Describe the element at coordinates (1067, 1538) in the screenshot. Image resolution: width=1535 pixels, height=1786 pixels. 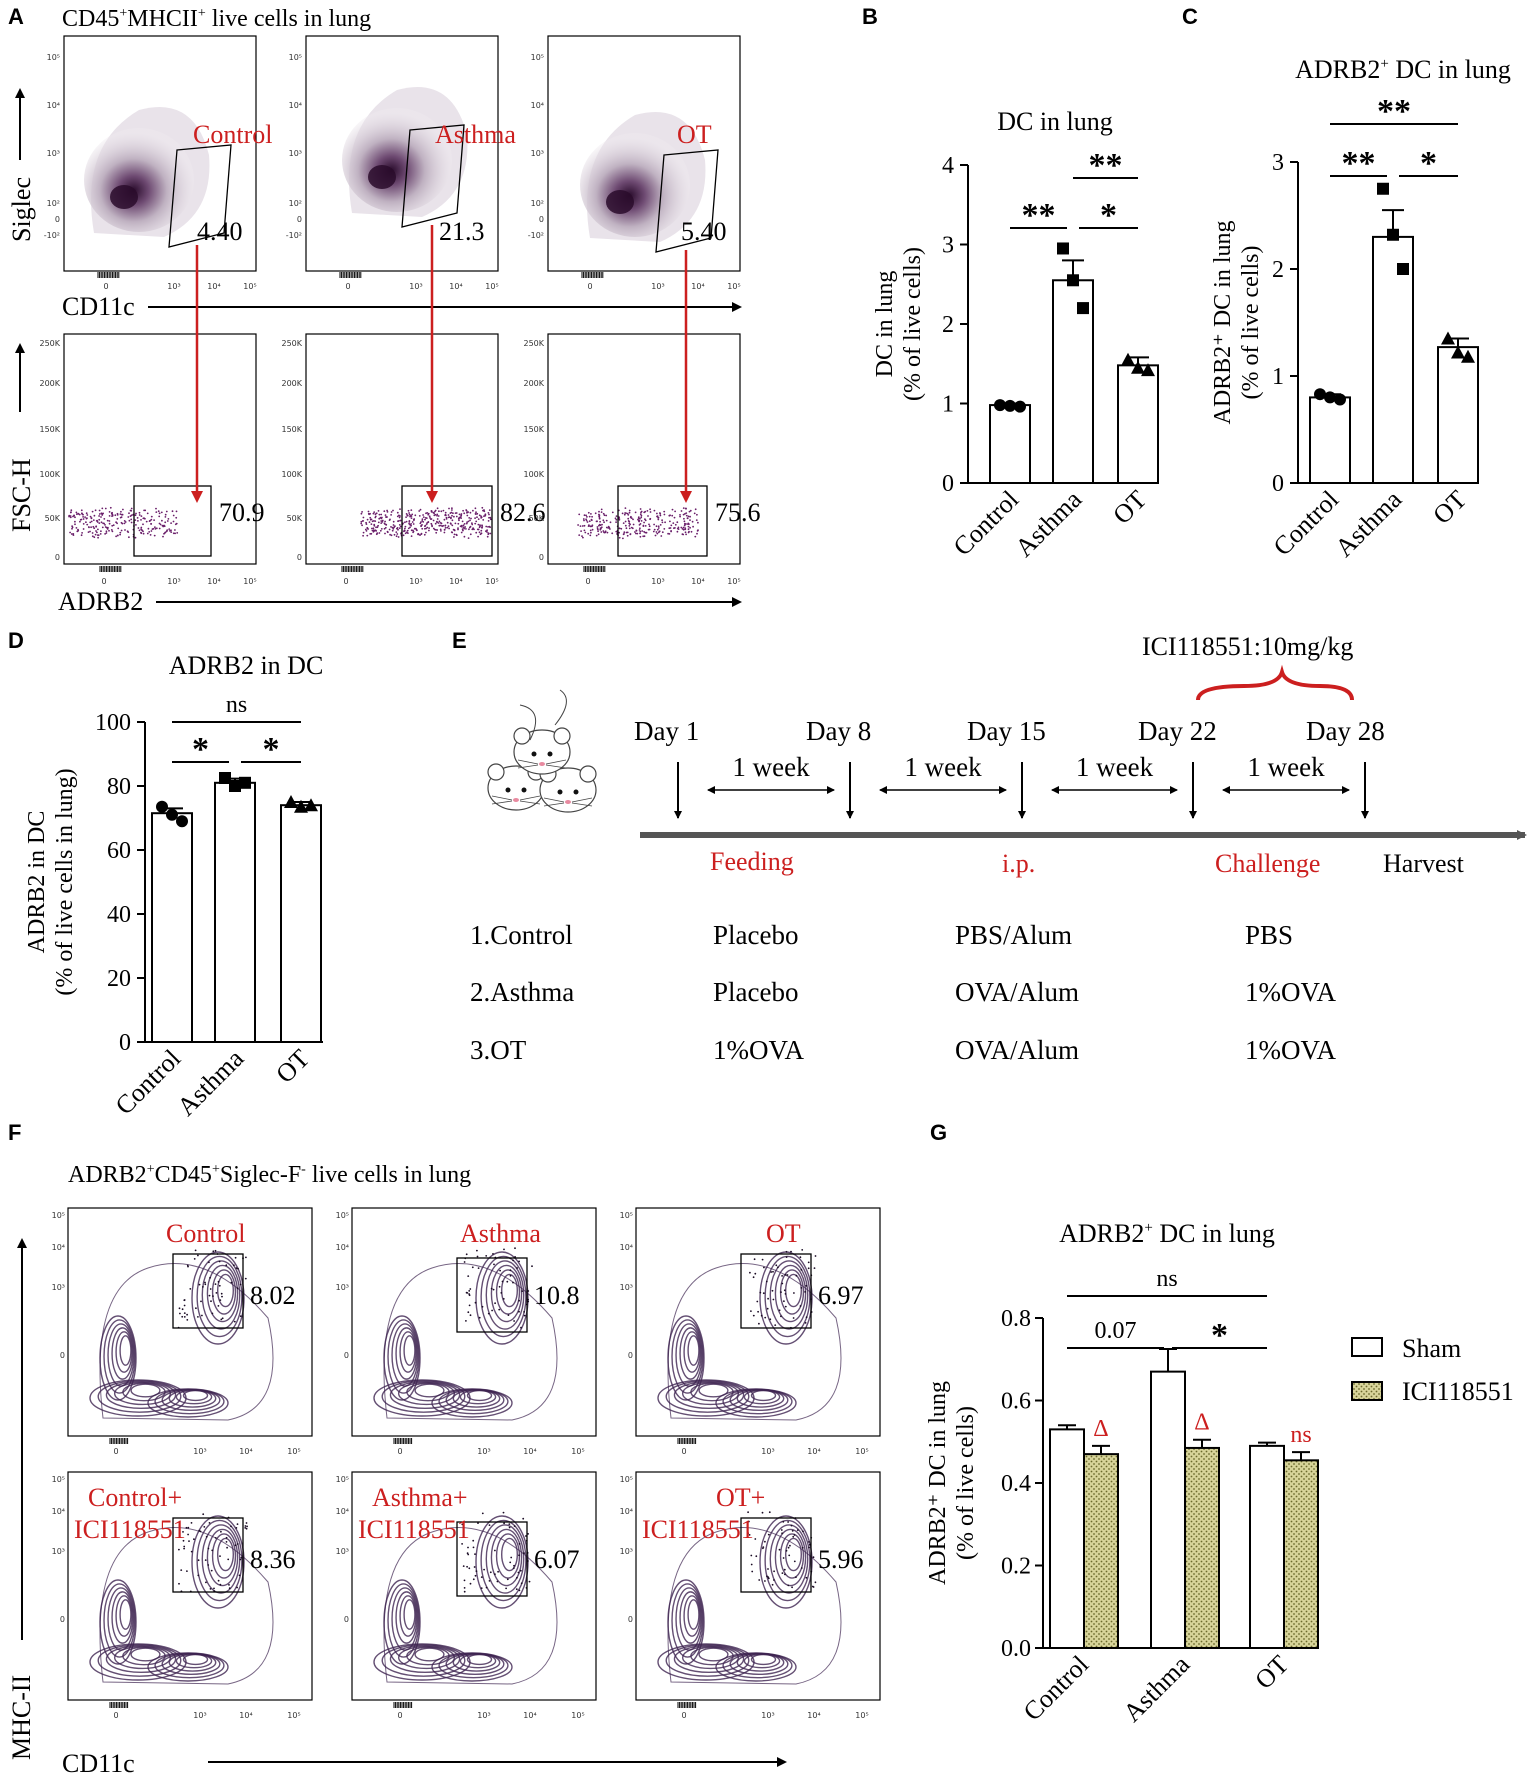
I see `bar-sham-control` at that location.